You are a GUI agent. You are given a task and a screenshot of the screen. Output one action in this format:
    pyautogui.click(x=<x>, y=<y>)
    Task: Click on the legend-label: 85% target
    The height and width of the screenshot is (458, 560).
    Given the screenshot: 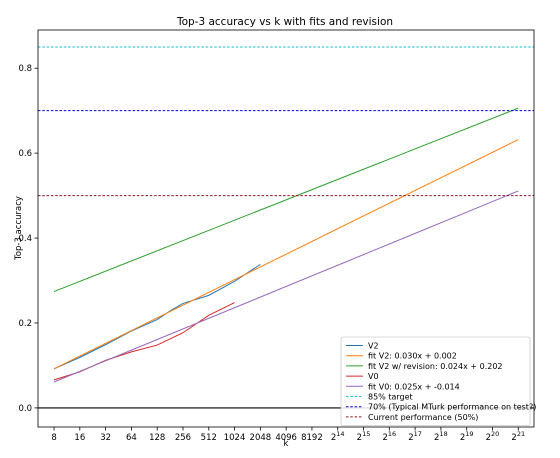 What is the action you would take?
    pyautogui.click(x=390, y=397)
    